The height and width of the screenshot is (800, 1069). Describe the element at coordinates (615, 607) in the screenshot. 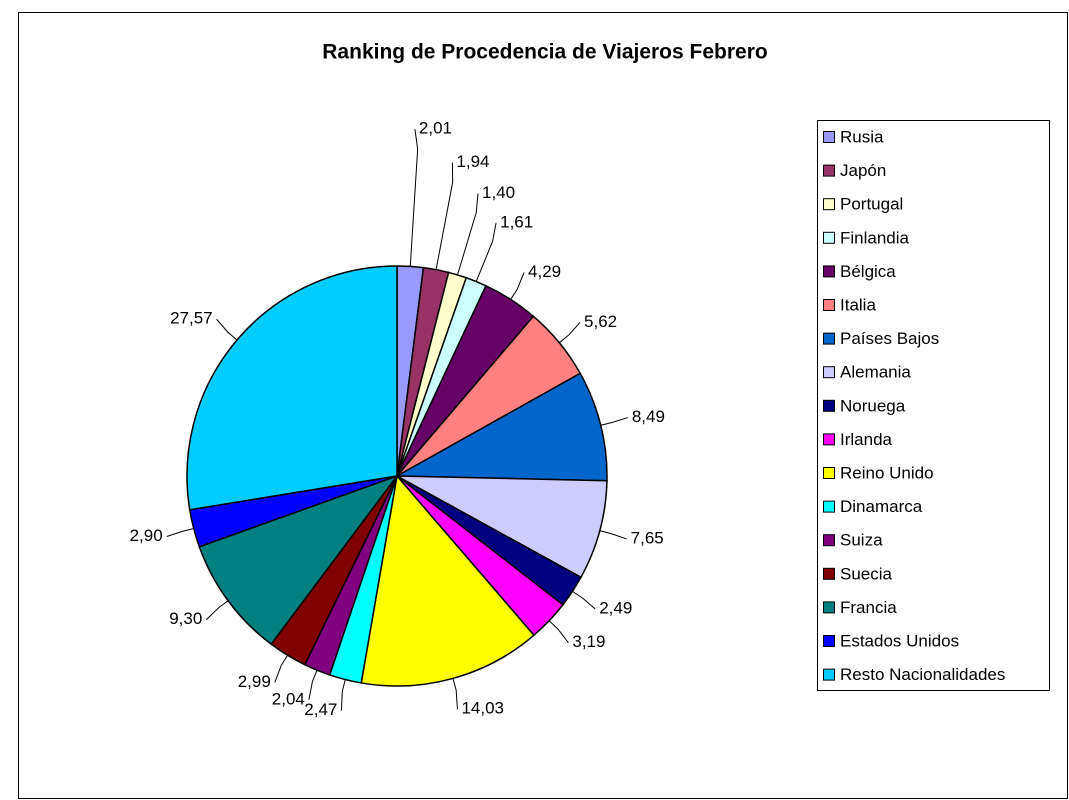

I see `data-label: 2,49` at that location.